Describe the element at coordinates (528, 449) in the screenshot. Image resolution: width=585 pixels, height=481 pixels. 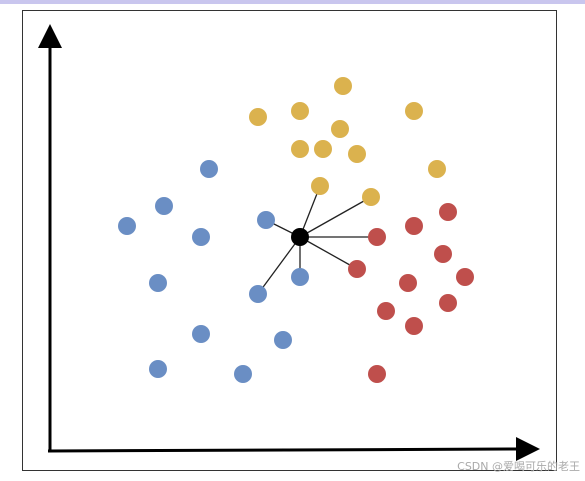
I see `x-arrow` at that location.